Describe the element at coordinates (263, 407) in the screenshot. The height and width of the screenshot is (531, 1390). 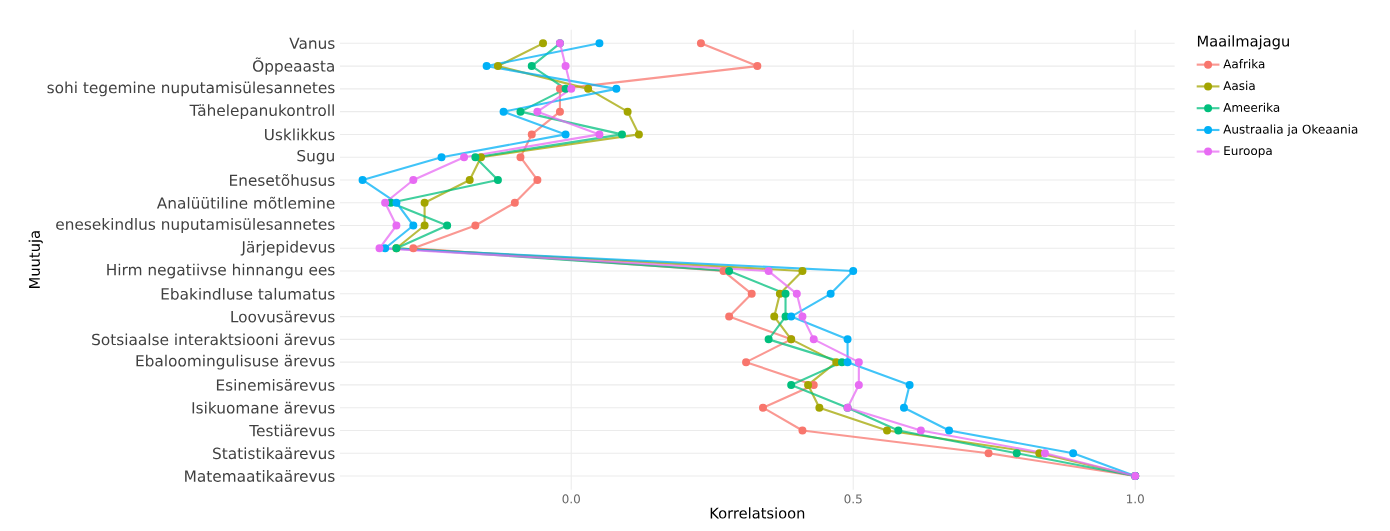
I see `y-tick-label: Isikuomane ärevus` at that location.